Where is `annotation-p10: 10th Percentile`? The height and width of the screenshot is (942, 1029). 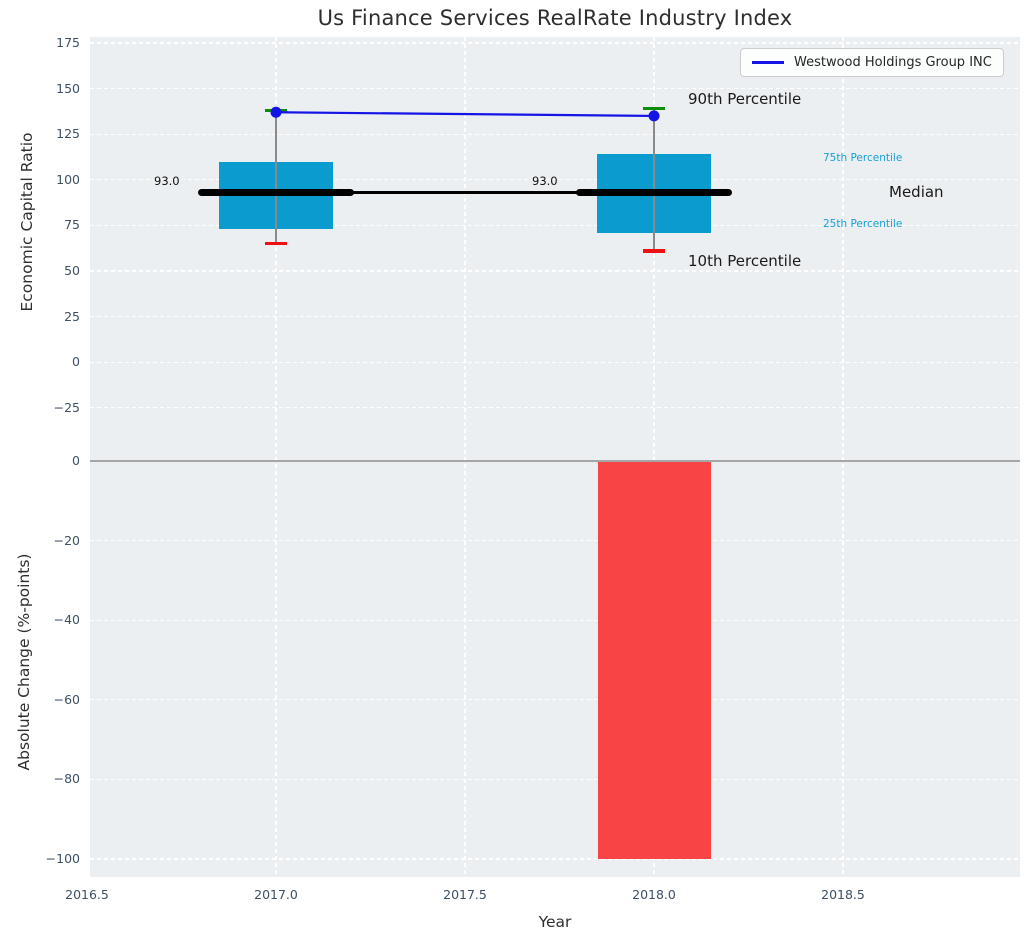 annotation-p10: 10th Percentile is located at coordinates (745, 261).